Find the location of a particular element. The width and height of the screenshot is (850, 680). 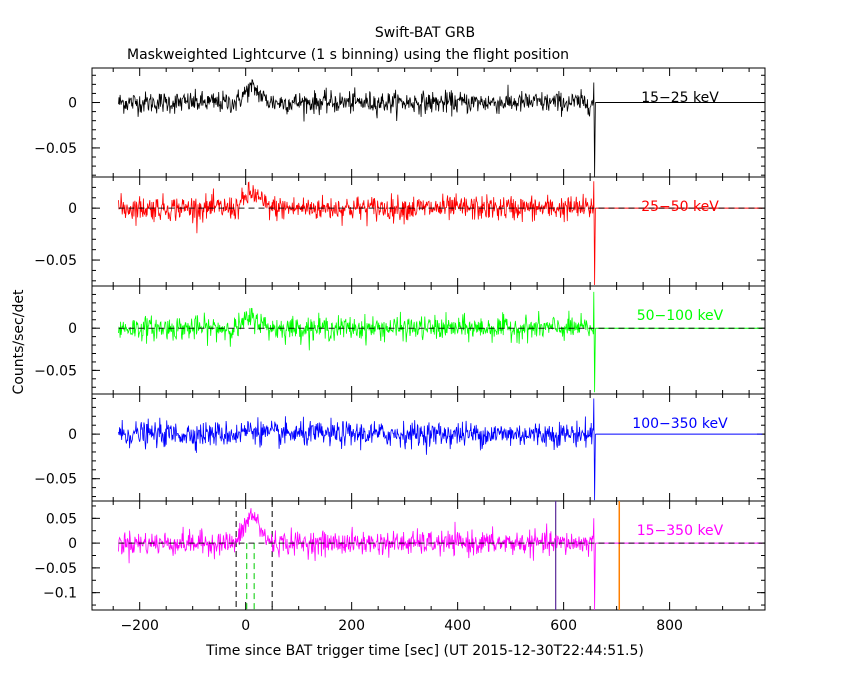

band-label: 15−350 keV is located at coordinates (680, 531).